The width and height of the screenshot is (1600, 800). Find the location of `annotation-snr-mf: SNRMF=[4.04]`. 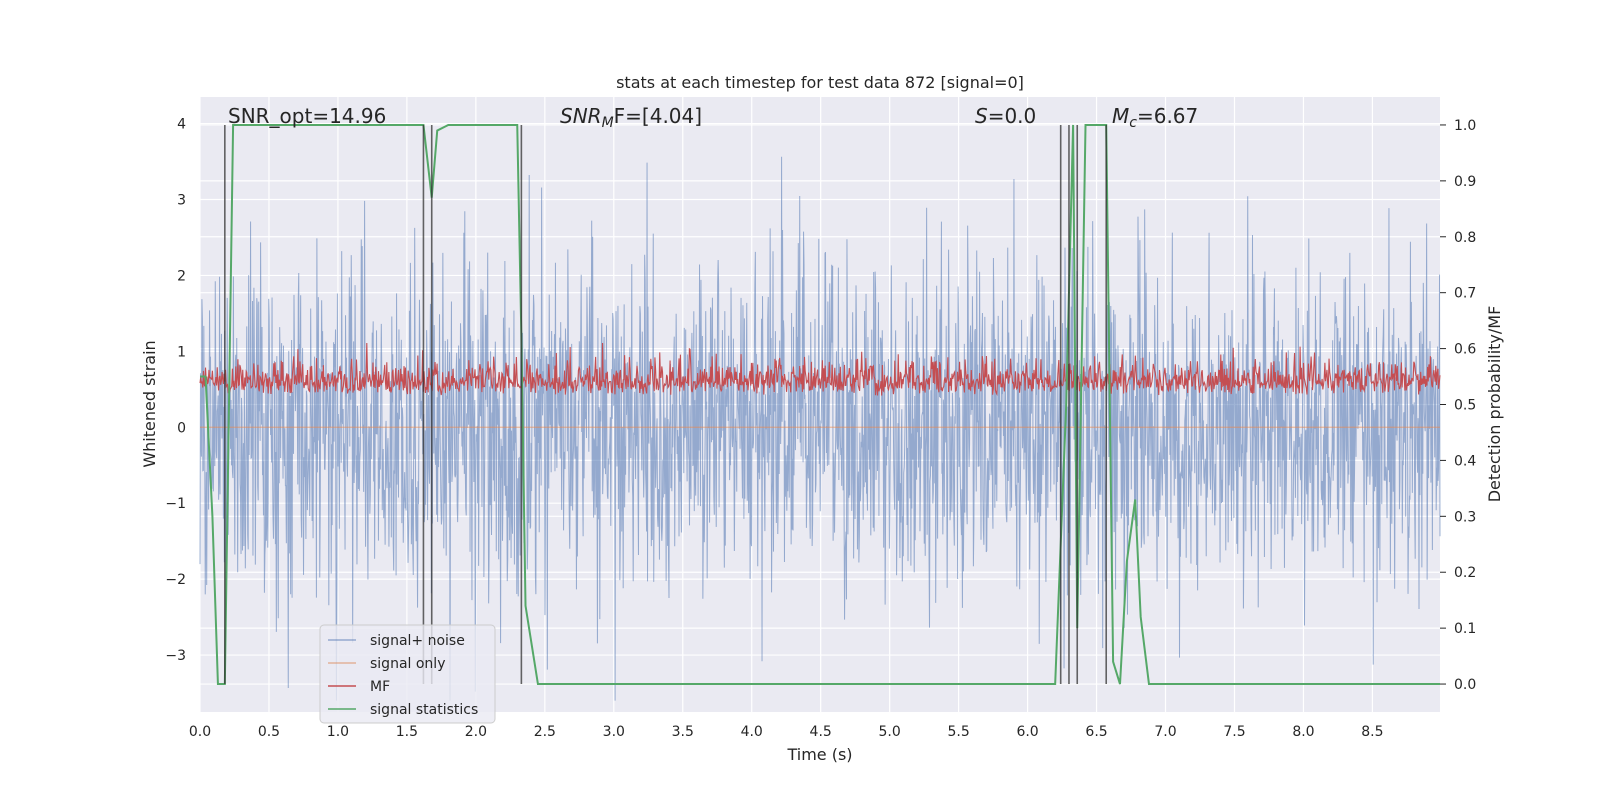

annotation-snr-mf: SNRMF=[4.04] is located at coordinates (631, 117).